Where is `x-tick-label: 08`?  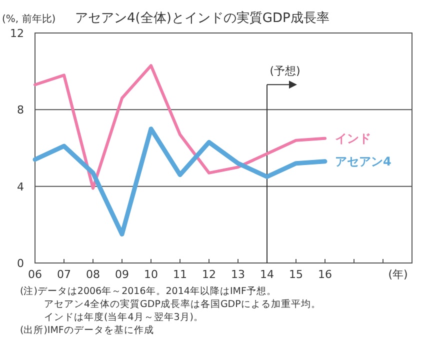 x-tick-label: 08 is located at coordinates (93, 274).